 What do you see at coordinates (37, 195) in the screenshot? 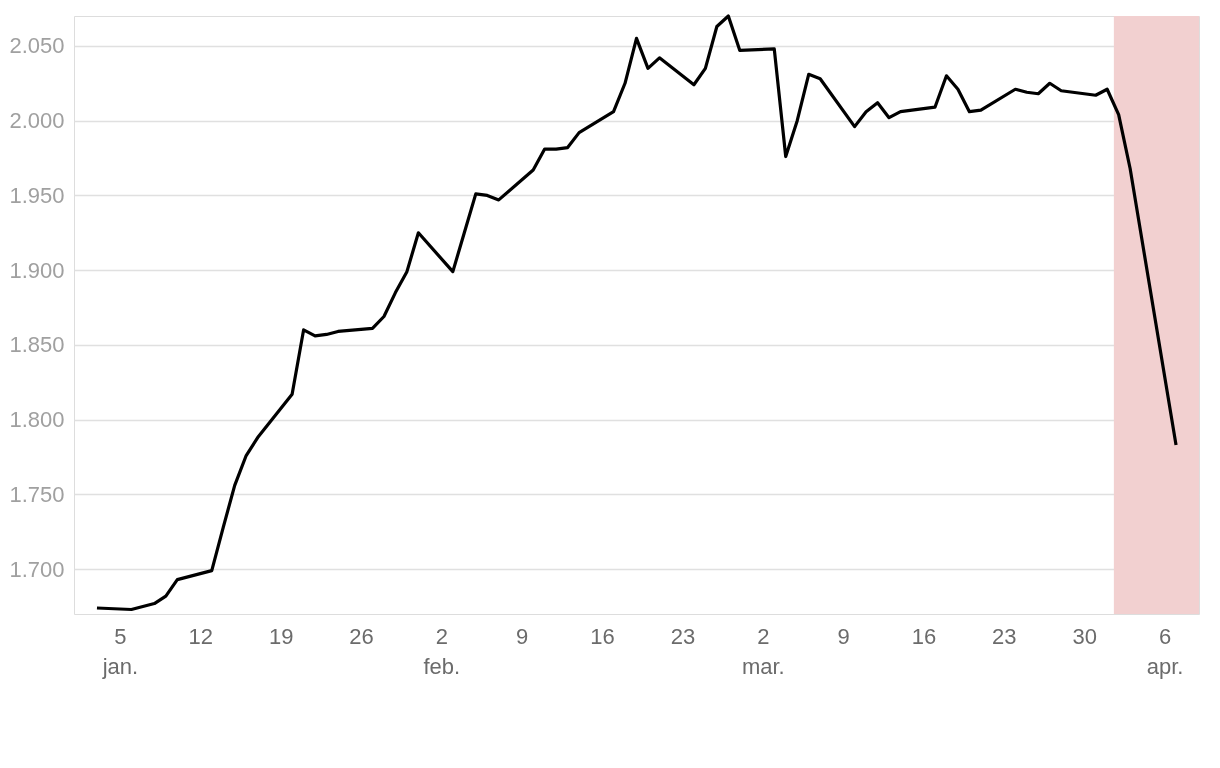
I see `y-tick-label: 1.950` at bounding box center [37, 195].